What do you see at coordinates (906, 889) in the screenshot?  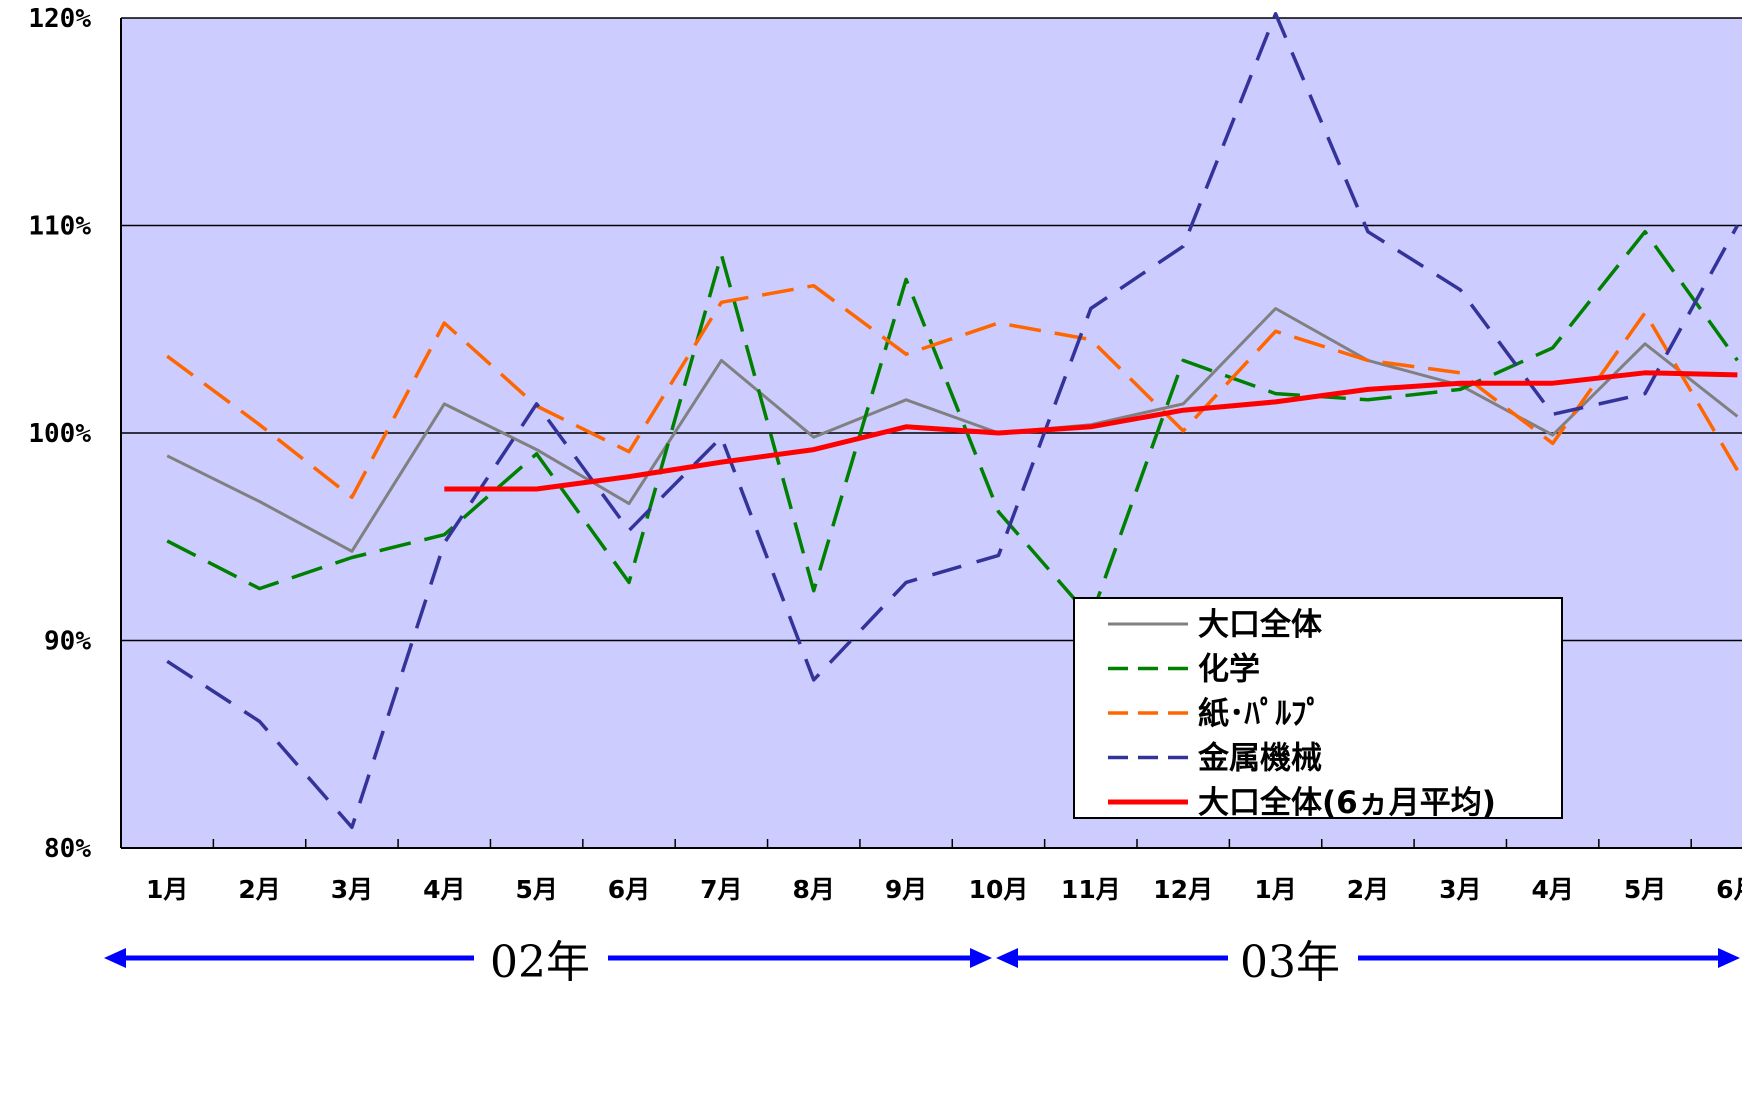 I see `x-tick-label: 9月` at bounding box center [906, 889].